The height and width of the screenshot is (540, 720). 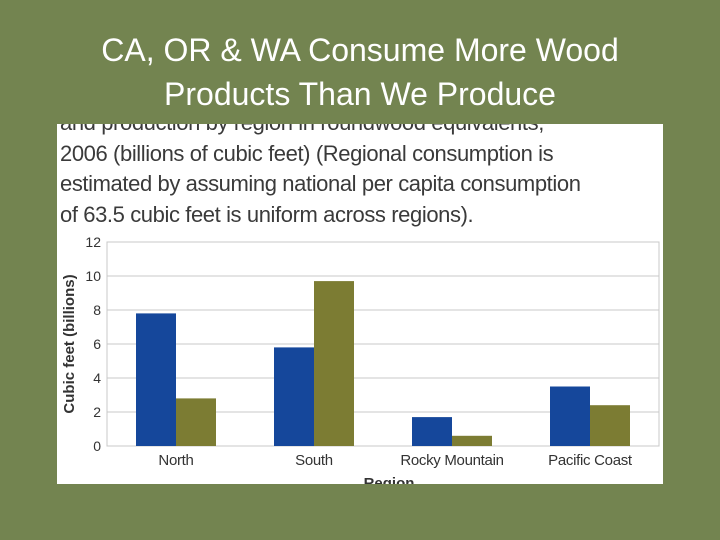 I want to click on x-tick-label-2: Rocky Mountain, so click(x=451, y=460).